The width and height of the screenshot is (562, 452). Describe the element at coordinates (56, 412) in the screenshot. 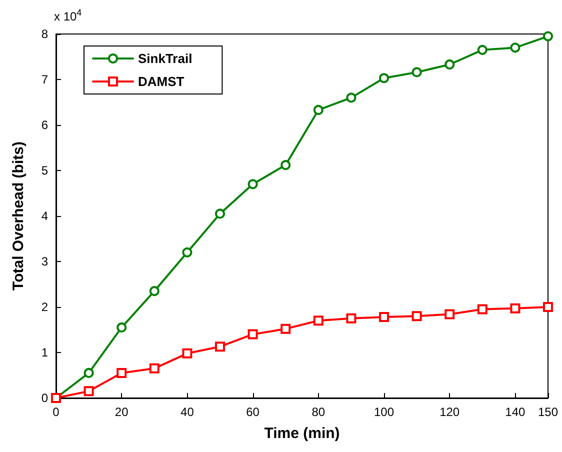

I see `x-tick-label: 0` at that location.